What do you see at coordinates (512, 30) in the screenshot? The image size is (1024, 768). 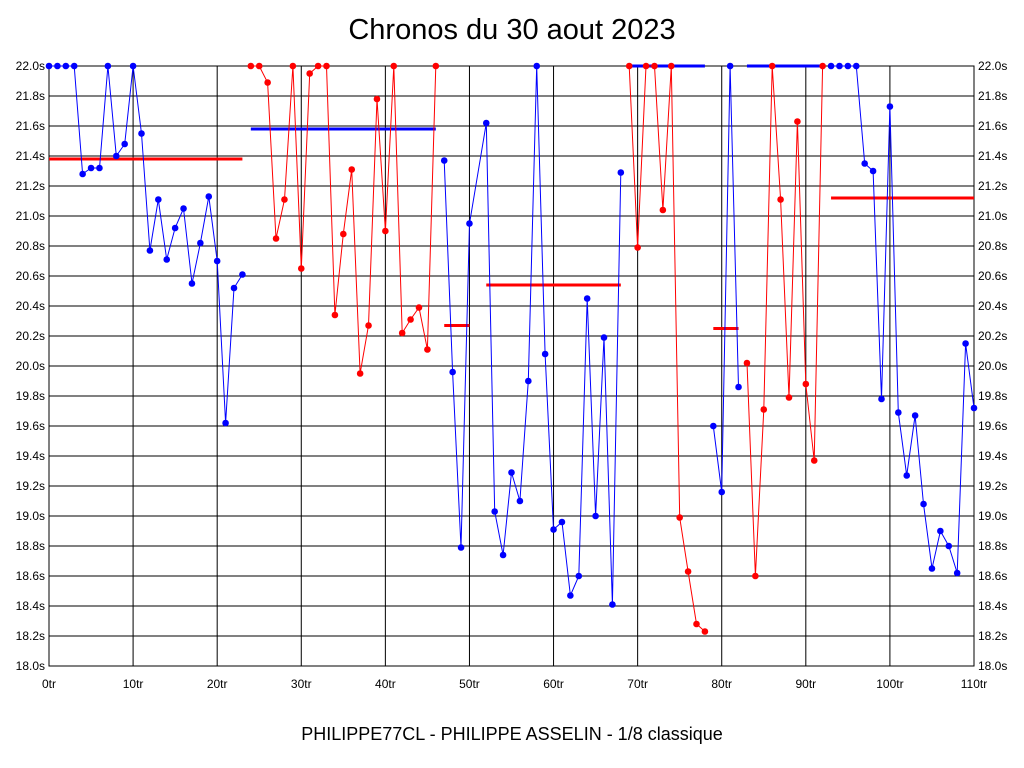 I see `chart-title: Chronos du 30 aout 2023` at bounding box center [512, 30].